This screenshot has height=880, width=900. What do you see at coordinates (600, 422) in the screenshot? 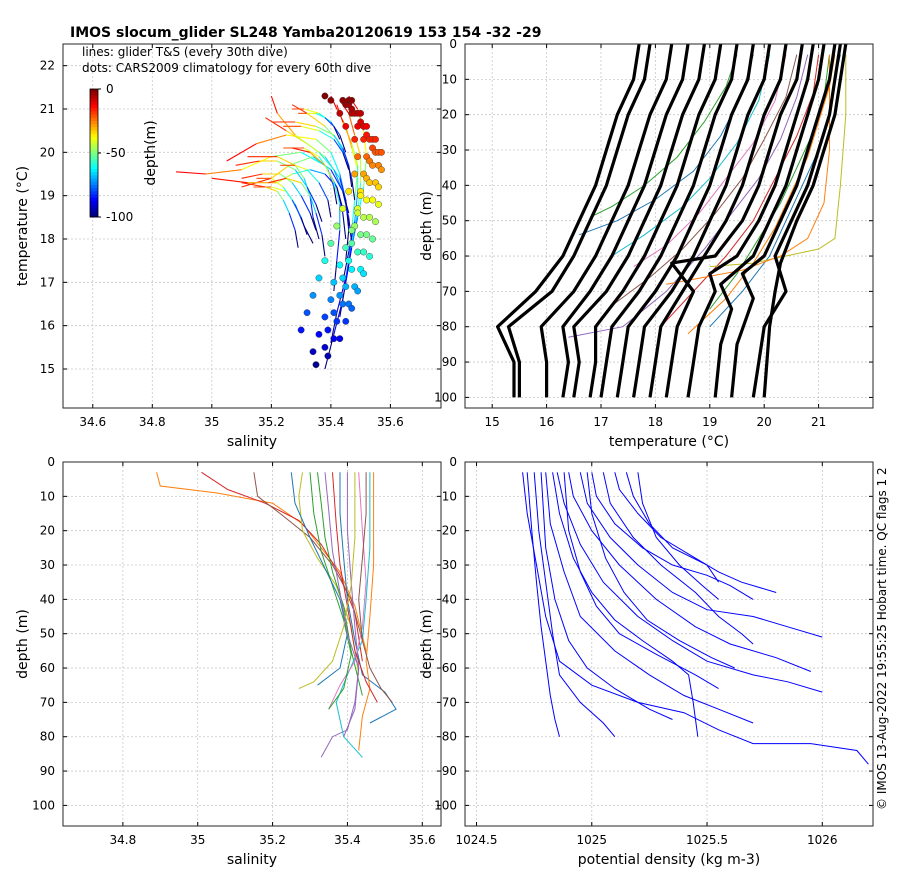
I see `temp-xtick-label: 17` at bounding box center [600, 422].